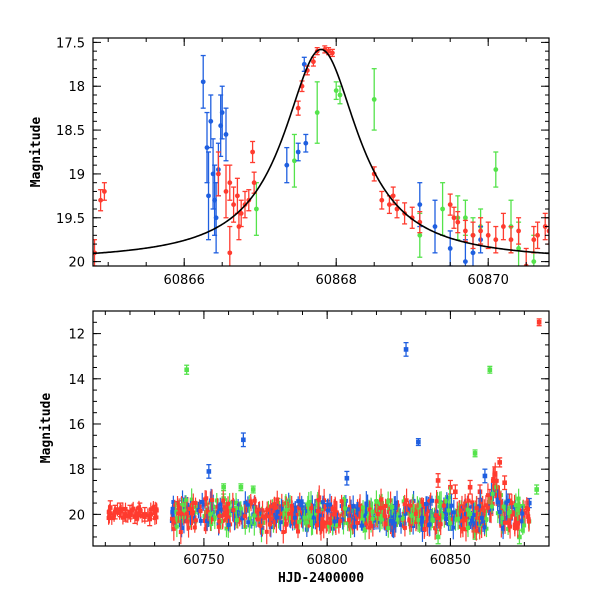 The width and height of the screenshot is (600, 600). What do you see at coordinates (321, 578) in the screenshot?
I see `bottom-xlabel: HJD-2400000` at bounding box center [321, 578].